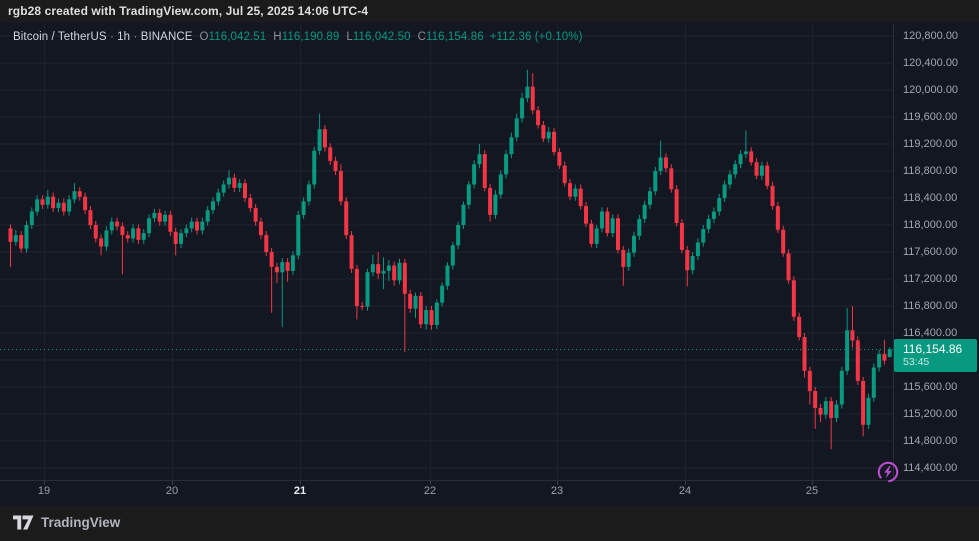 The height and width of the screenshot is (541, 979). I want to click on tradingview-brand: TradingView, so click(66, 522).